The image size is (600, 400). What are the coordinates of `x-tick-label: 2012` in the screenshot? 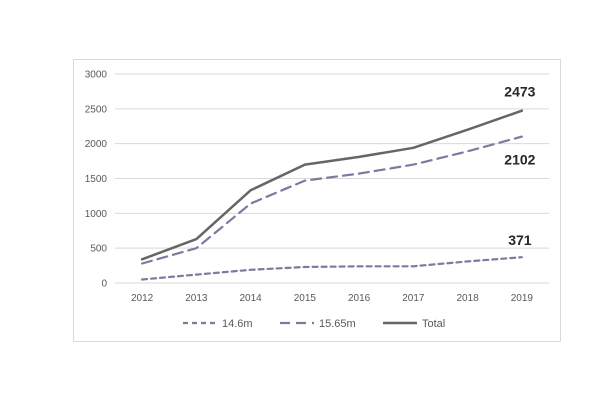 It's located at (142, 298).